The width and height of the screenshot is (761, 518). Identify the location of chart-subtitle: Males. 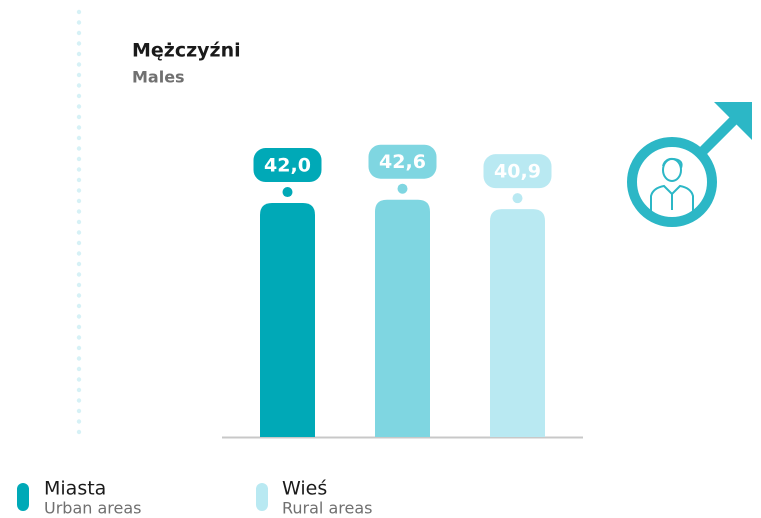
(158, 77).